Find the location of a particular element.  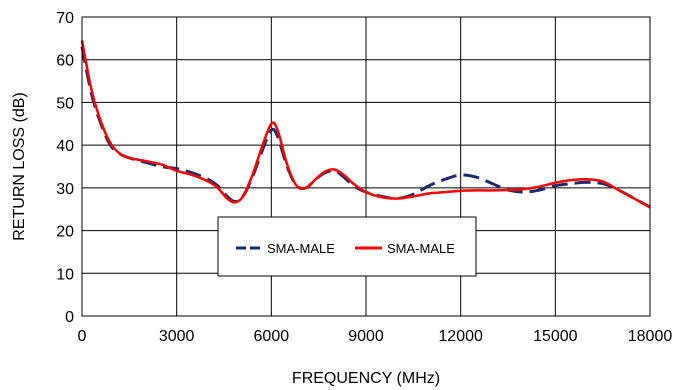

y-tick-label: 20 is located at coordinates (65, 232).